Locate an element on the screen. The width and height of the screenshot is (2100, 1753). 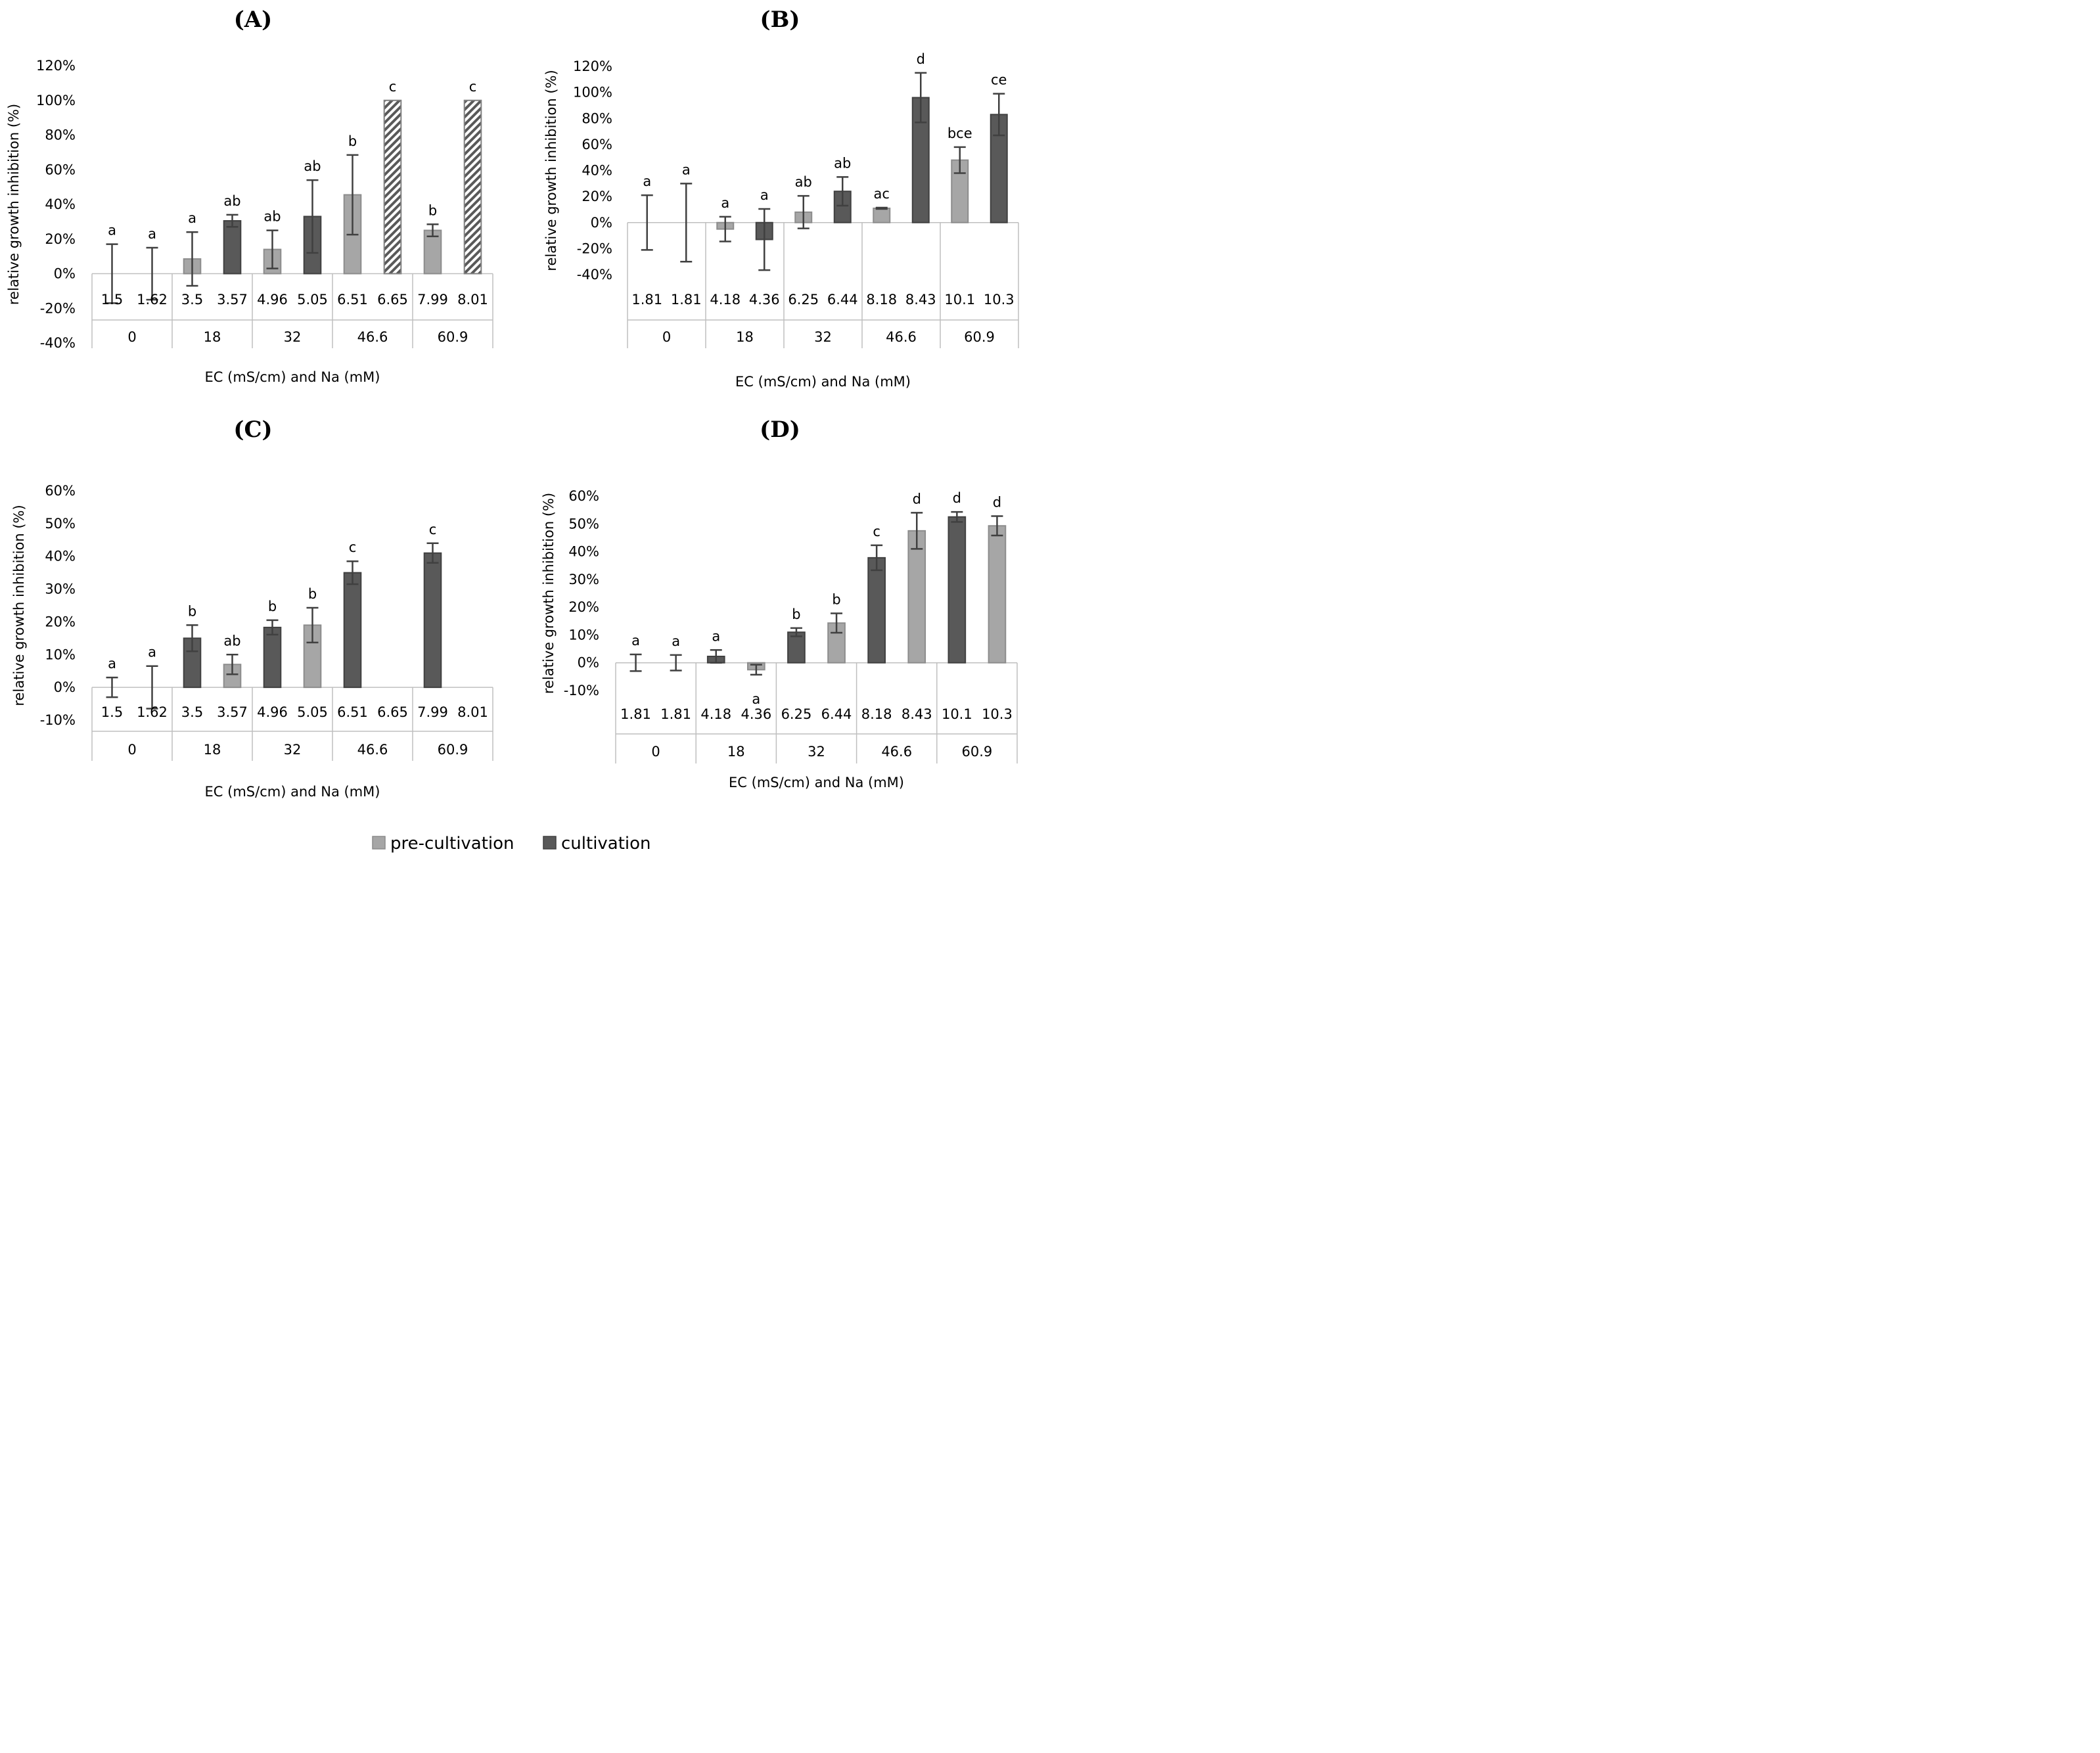
category-label: 3.5 is located at coordinates (192, 712).